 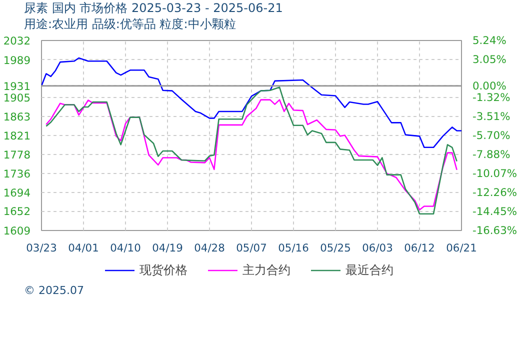 What do you see at coordinates (494, 230) in the screenshot?
I see `y2-tick-label: -16.63%` at bounding box center [494, 230].